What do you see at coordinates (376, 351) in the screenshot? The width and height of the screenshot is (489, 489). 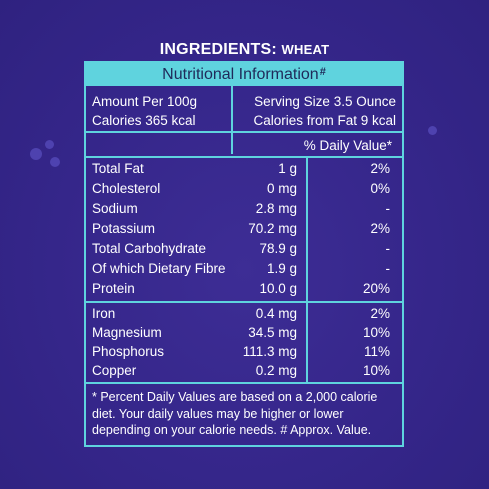 I see `mineral-dv: 11%` at bounding box center [376, 351].